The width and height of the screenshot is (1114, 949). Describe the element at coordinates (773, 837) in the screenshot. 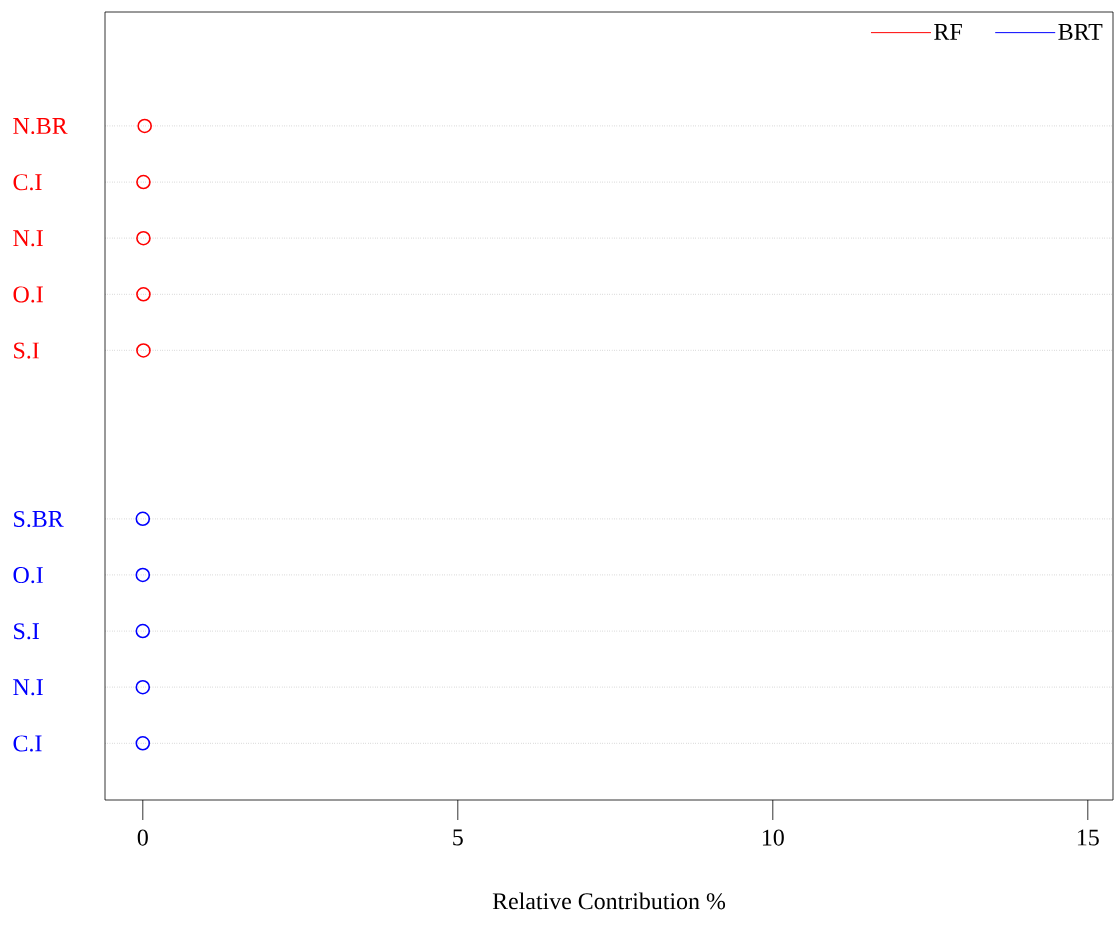

I see `x-tick-label: 10` at that location.